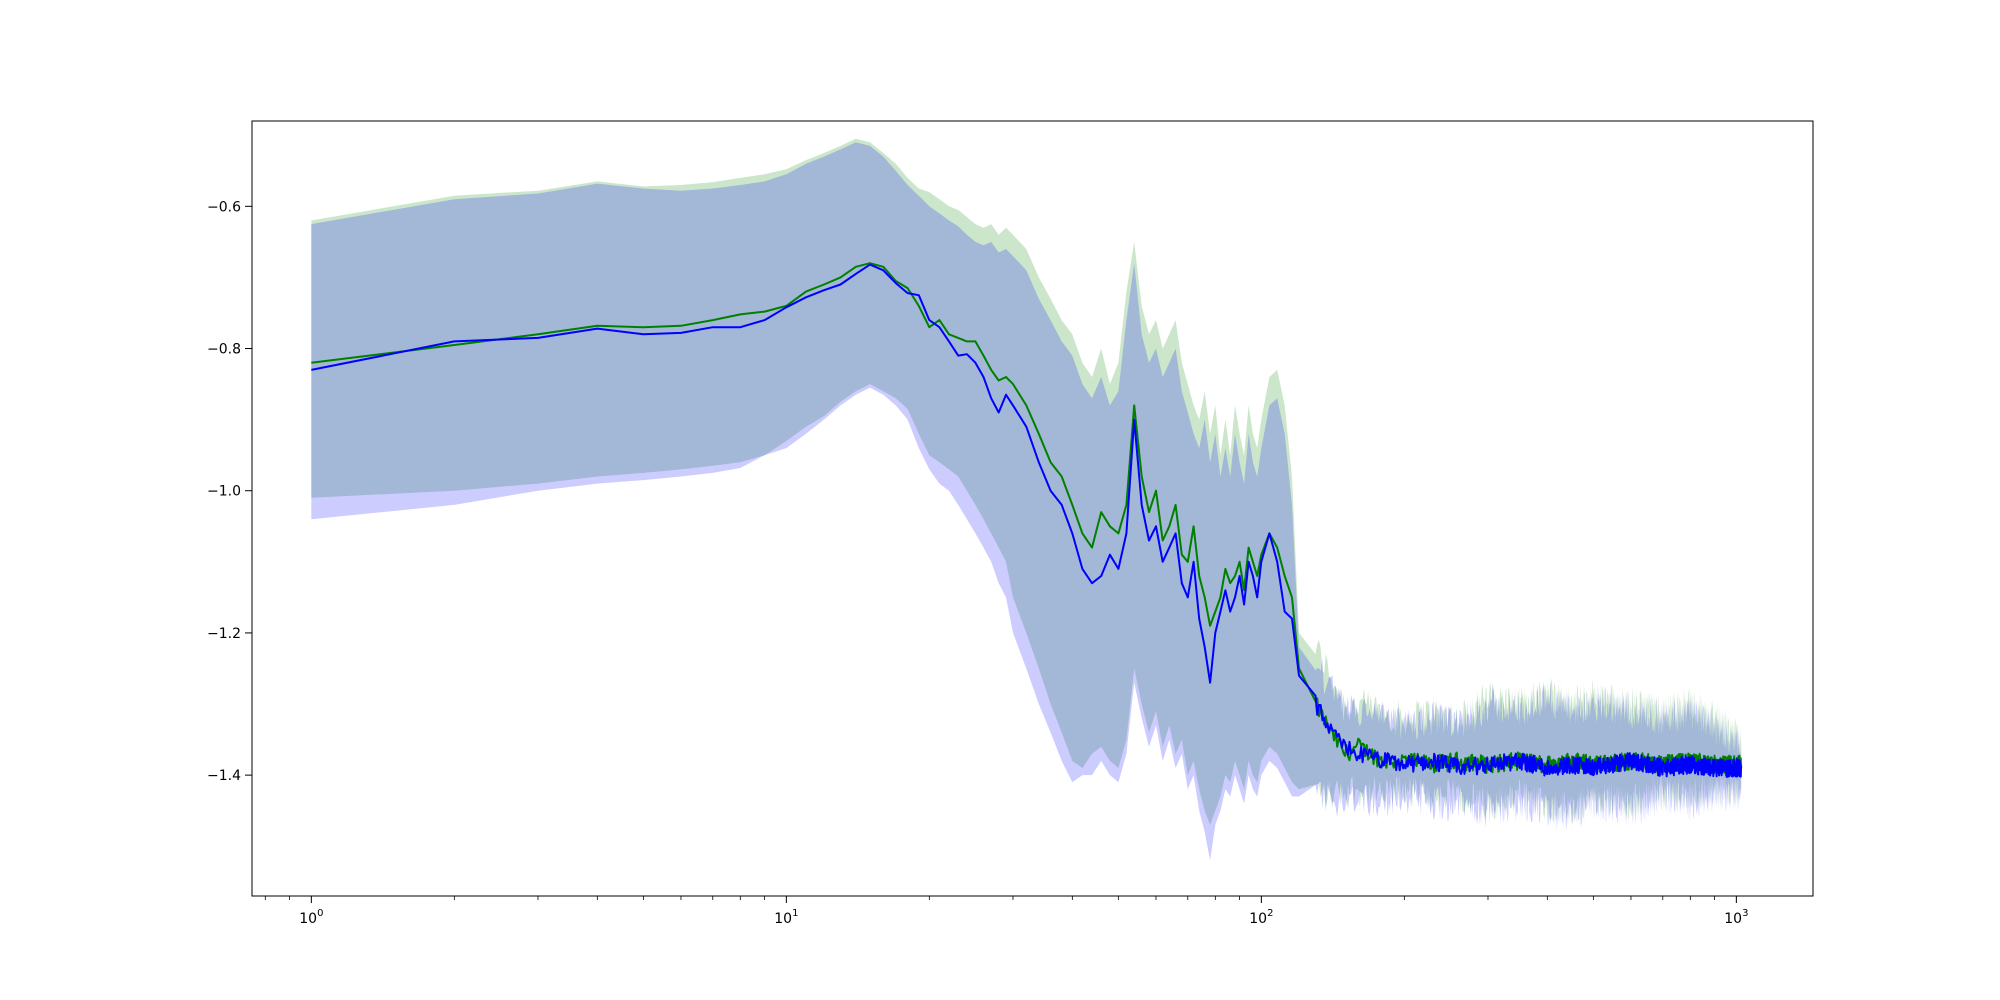  What do you see at coordinates (224, 350) in the screenshot?
I see `y-tick-label: −0.8` at bounding box center [224, 350].